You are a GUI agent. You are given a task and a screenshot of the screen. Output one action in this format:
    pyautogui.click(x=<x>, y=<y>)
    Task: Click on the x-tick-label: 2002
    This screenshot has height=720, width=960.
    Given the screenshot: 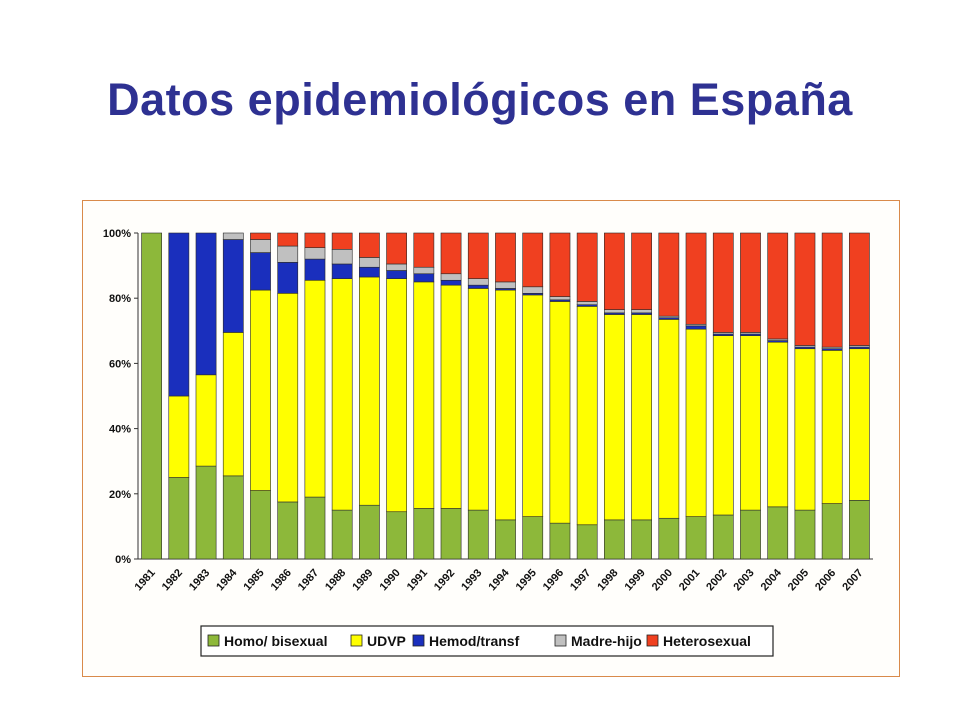 What is the action you would take?
    pyautogui.click(x=716, y=580)
    